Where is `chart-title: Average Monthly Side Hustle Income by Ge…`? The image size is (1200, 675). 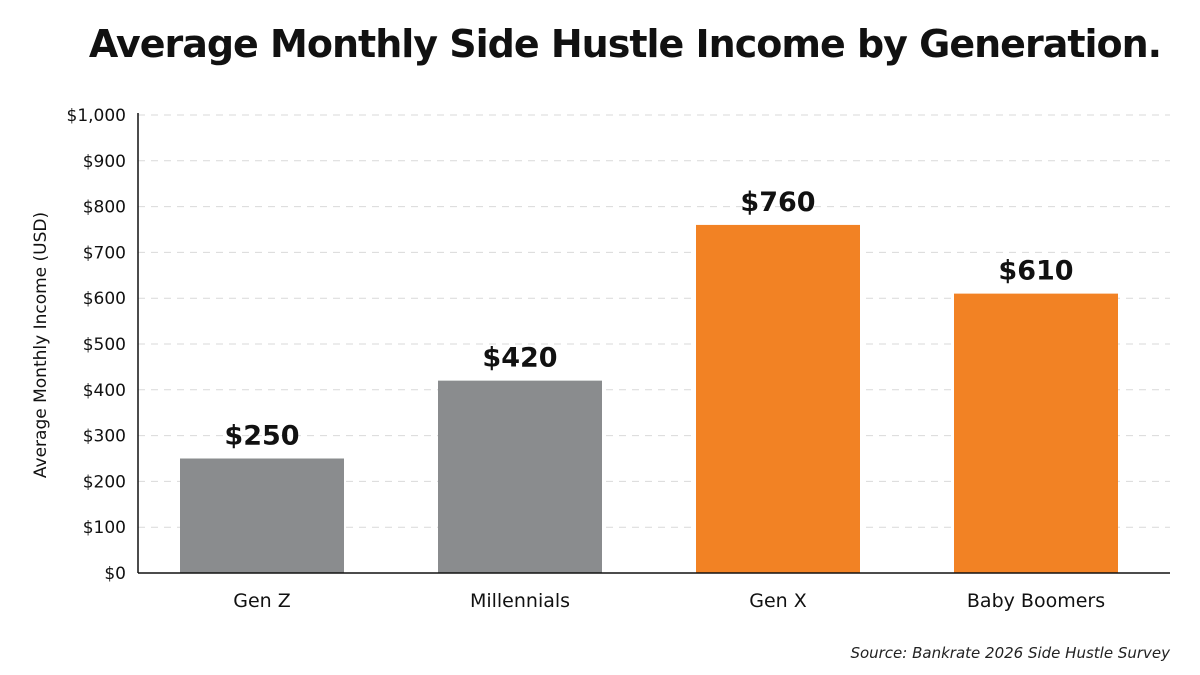
chart-title: Average Monthly Side Hustle Income by Ge… is located at coordinates (625, 44).